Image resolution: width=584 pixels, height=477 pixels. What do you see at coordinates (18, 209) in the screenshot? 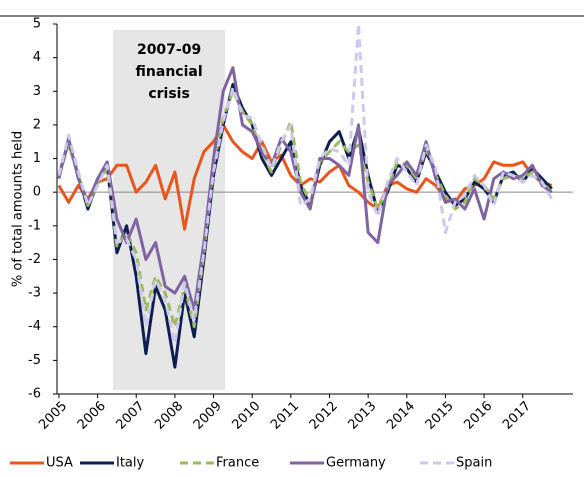
I see `y-axis-label: % of total amounts held` at bounding box center [18, 209].